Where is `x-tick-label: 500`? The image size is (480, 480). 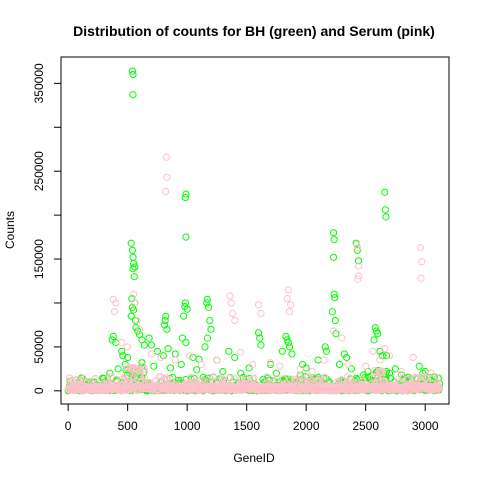
x-tick-label: 500 is located at coordinates (128, 426).